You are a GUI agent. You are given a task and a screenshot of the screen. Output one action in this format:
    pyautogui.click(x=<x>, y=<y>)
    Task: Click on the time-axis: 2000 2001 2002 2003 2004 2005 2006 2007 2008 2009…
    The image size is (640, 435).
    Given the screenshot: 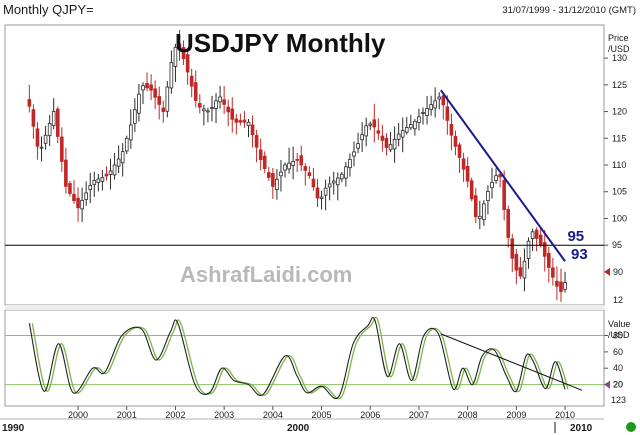 What is the action you would take?
    pyautogui.click(x=321, y=413)
    